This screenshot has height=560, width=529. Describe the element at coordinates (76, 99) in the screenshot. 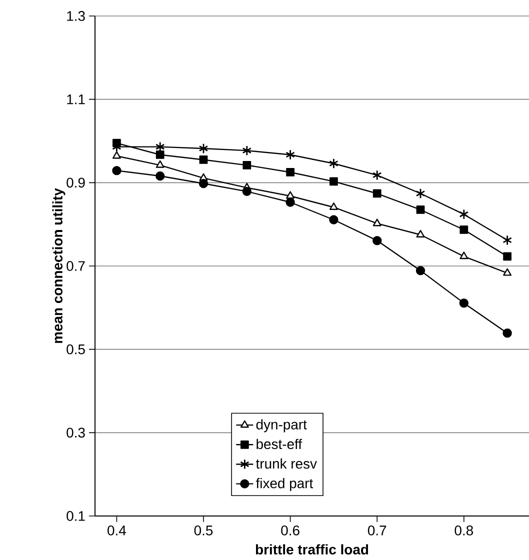

I see `y-tick-label: 1.1` at that location.